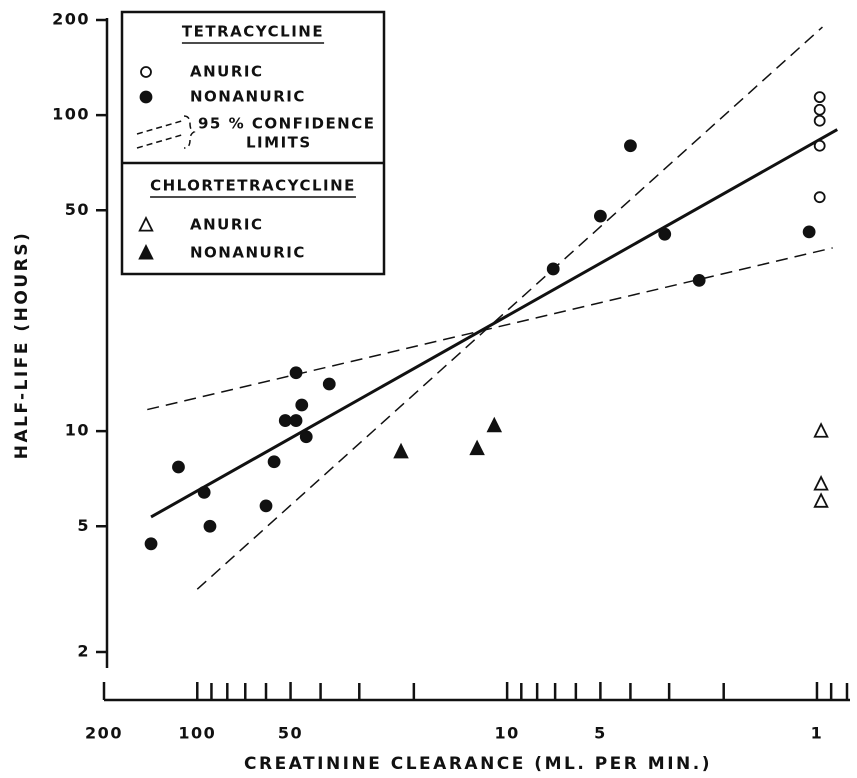 The image size is (857, 778). I want to click on legend-label: LIMITS, so click(279, 143).